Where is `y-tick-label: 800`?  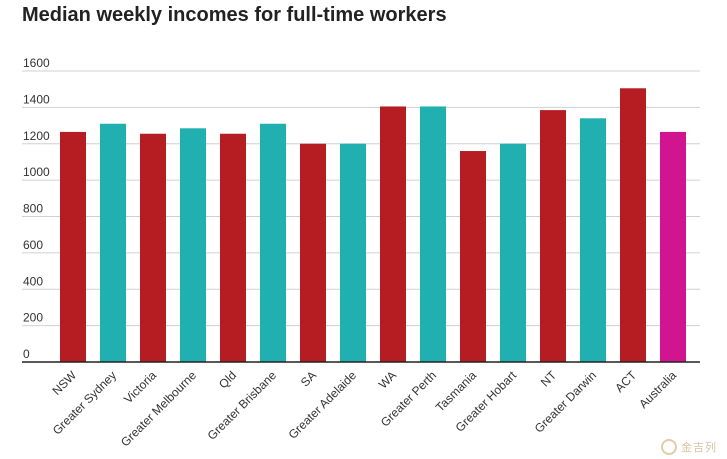
y-tick-label: 800 is located at coordinates (33, 209).